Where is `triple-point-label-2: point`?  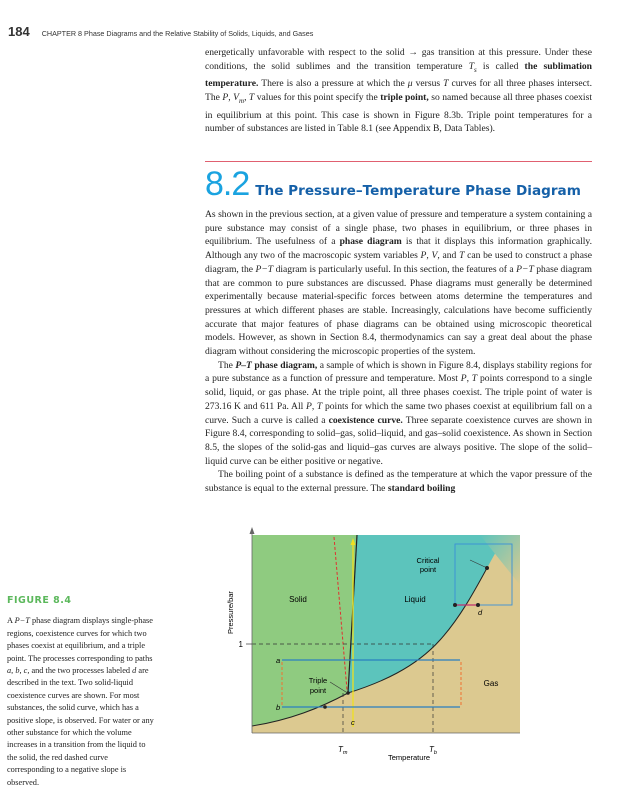 triple-point-label-2: point is located at coordinates (318, 690).